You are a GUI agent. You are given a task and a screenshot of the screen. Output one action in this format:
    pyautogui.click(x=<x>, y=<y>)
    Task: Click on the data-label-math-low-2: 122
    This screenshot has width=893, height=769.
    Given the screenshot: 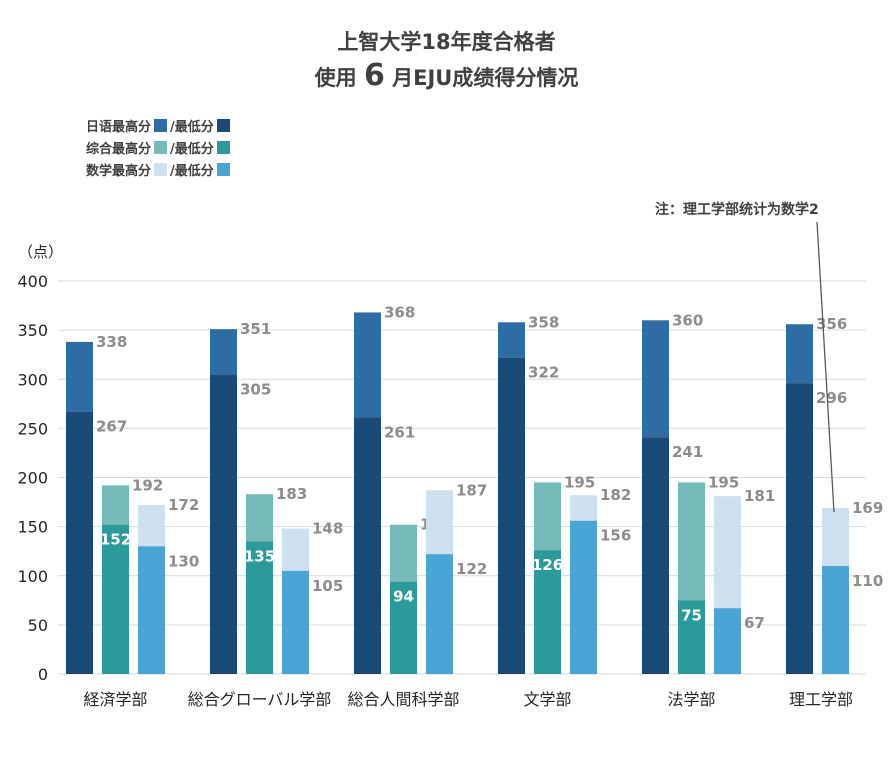 What is the action you would take?
    pyautogui.click(x=471, y=569)
    